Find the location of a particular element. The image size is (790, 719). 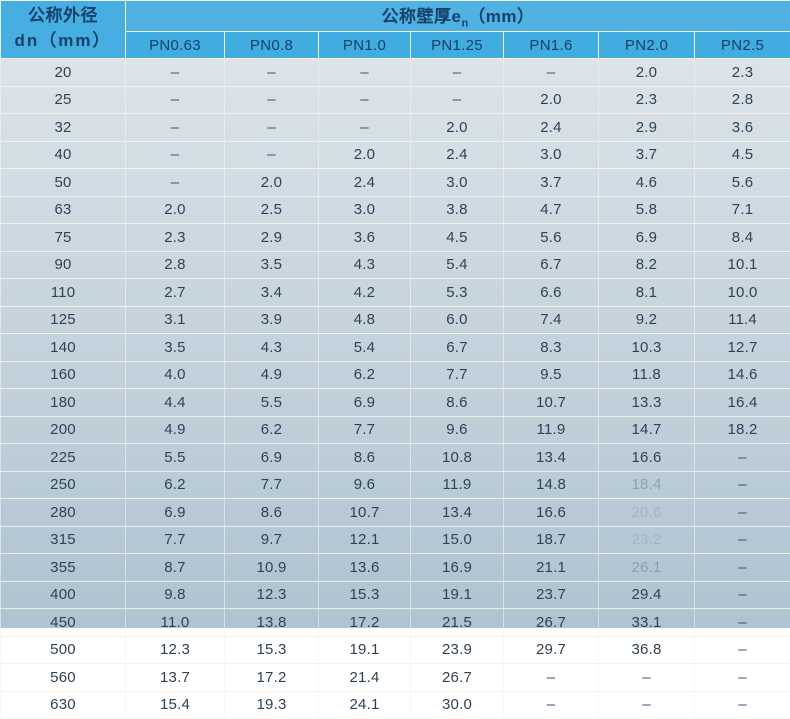

cell-wall-thickness: 5.4 is located at coordinates (457, 265).